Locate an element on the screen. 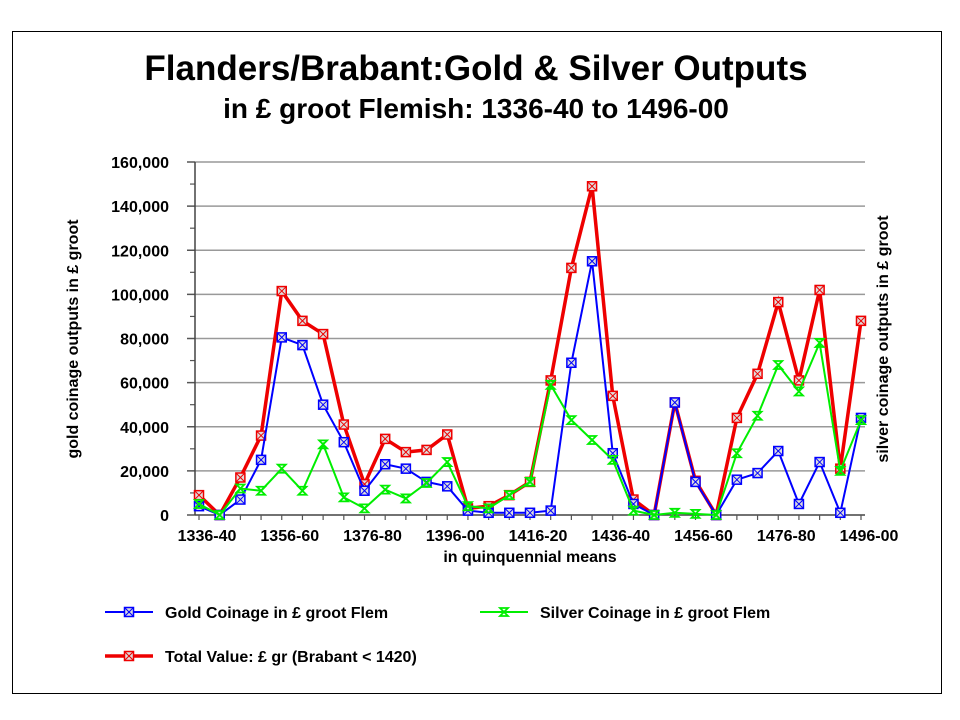  legend-marker is located at coordinates (504, 612).